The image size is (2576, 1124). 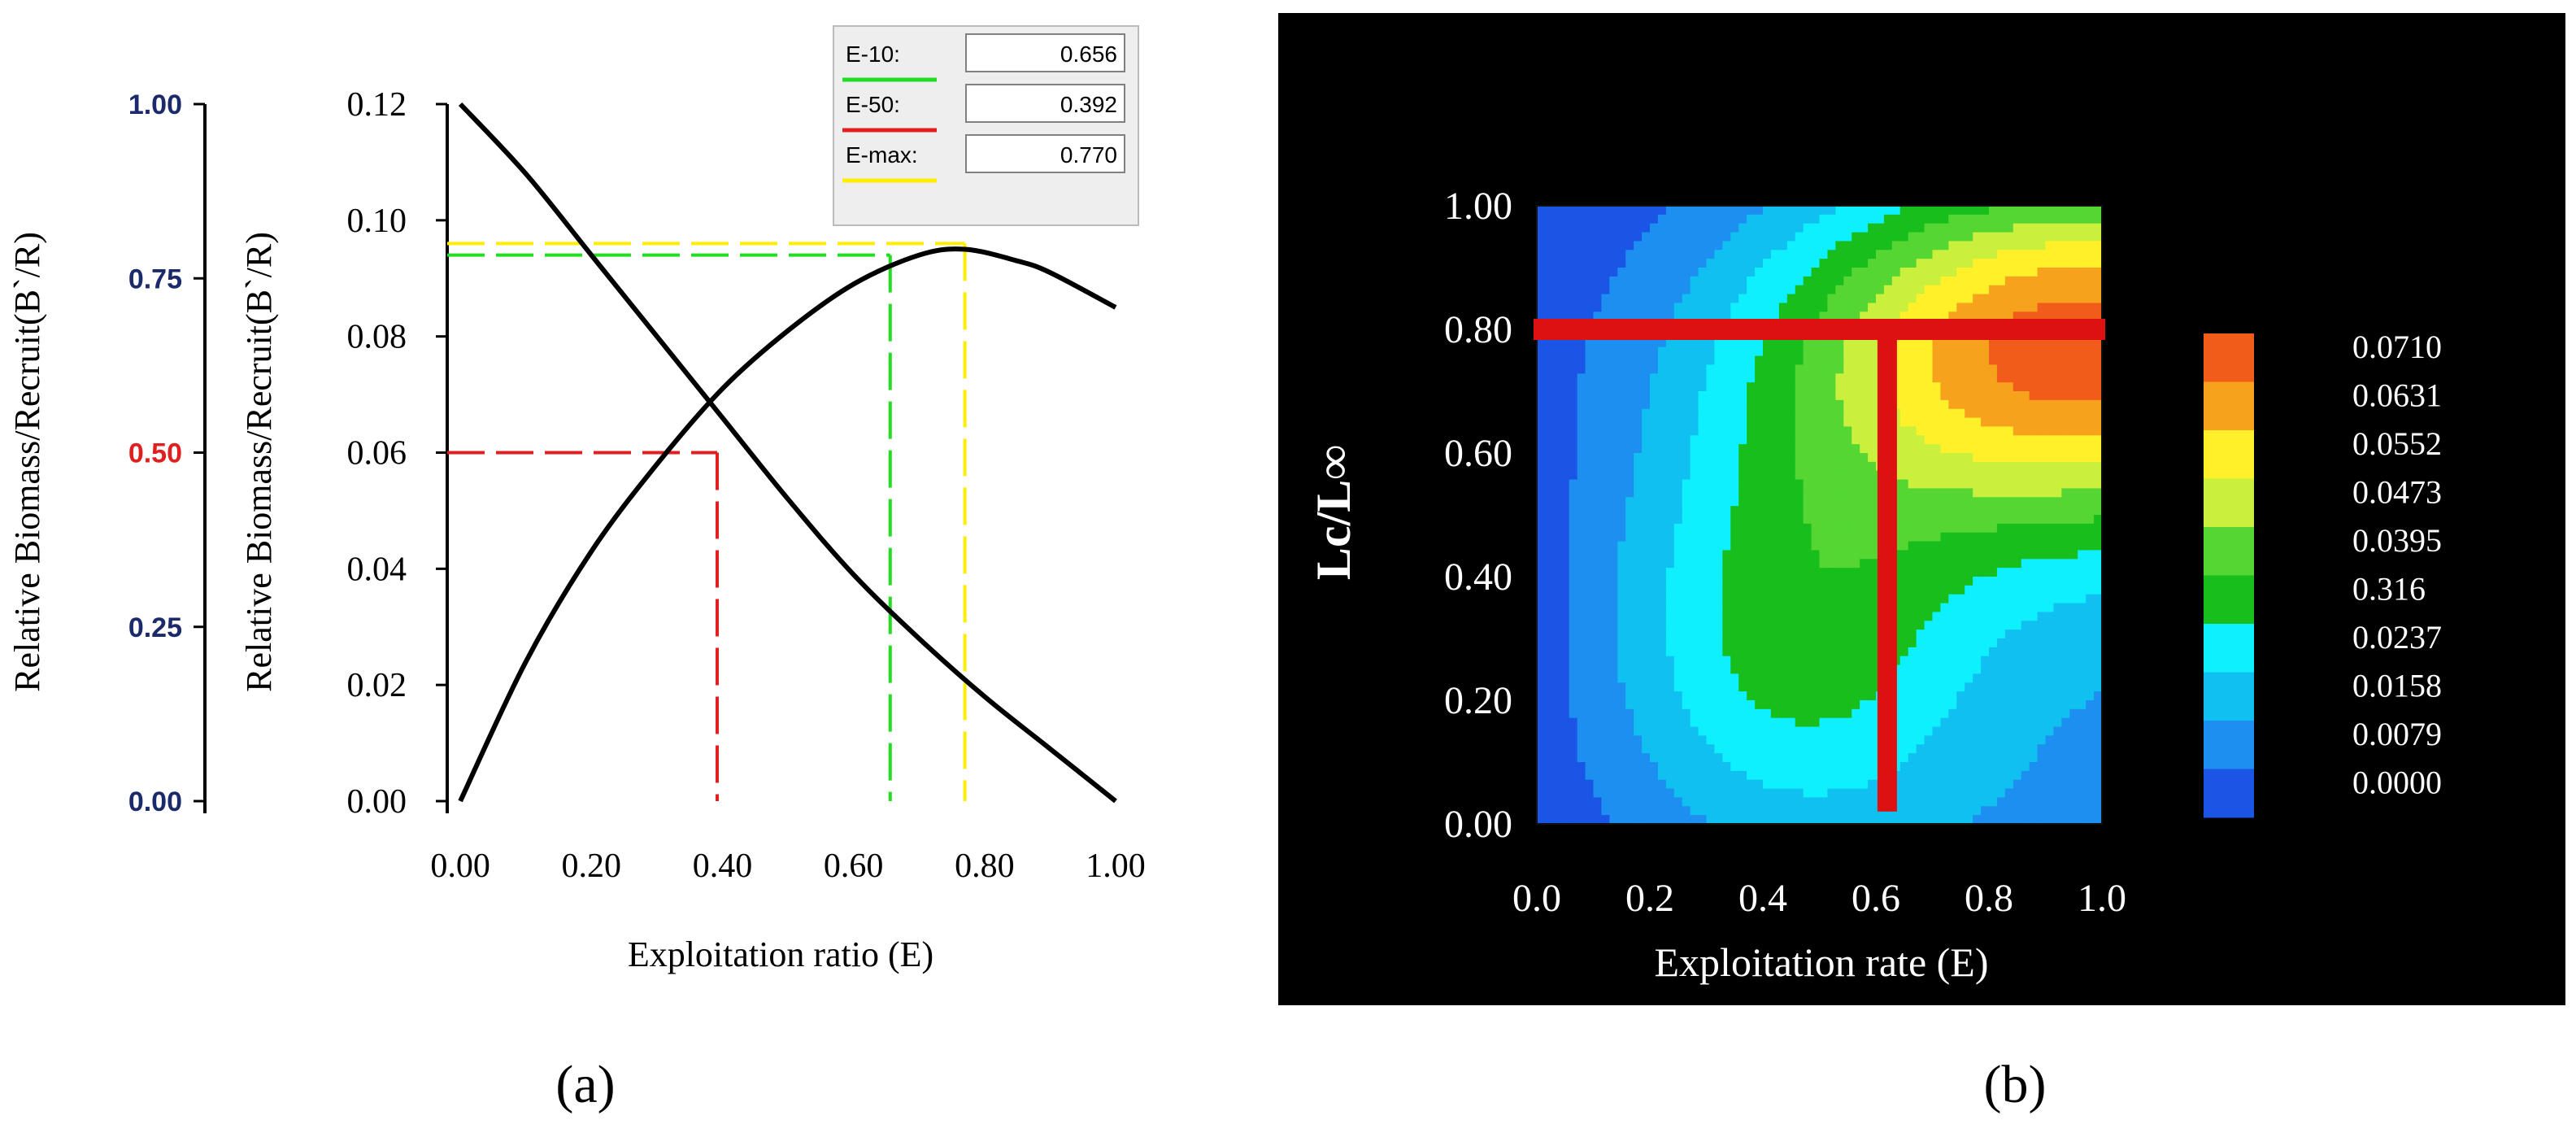 What do you see at coordinates (585, 1084) in the screenshot?
I see `panel-label-a: (a)` at bounding box center [585, 1084].